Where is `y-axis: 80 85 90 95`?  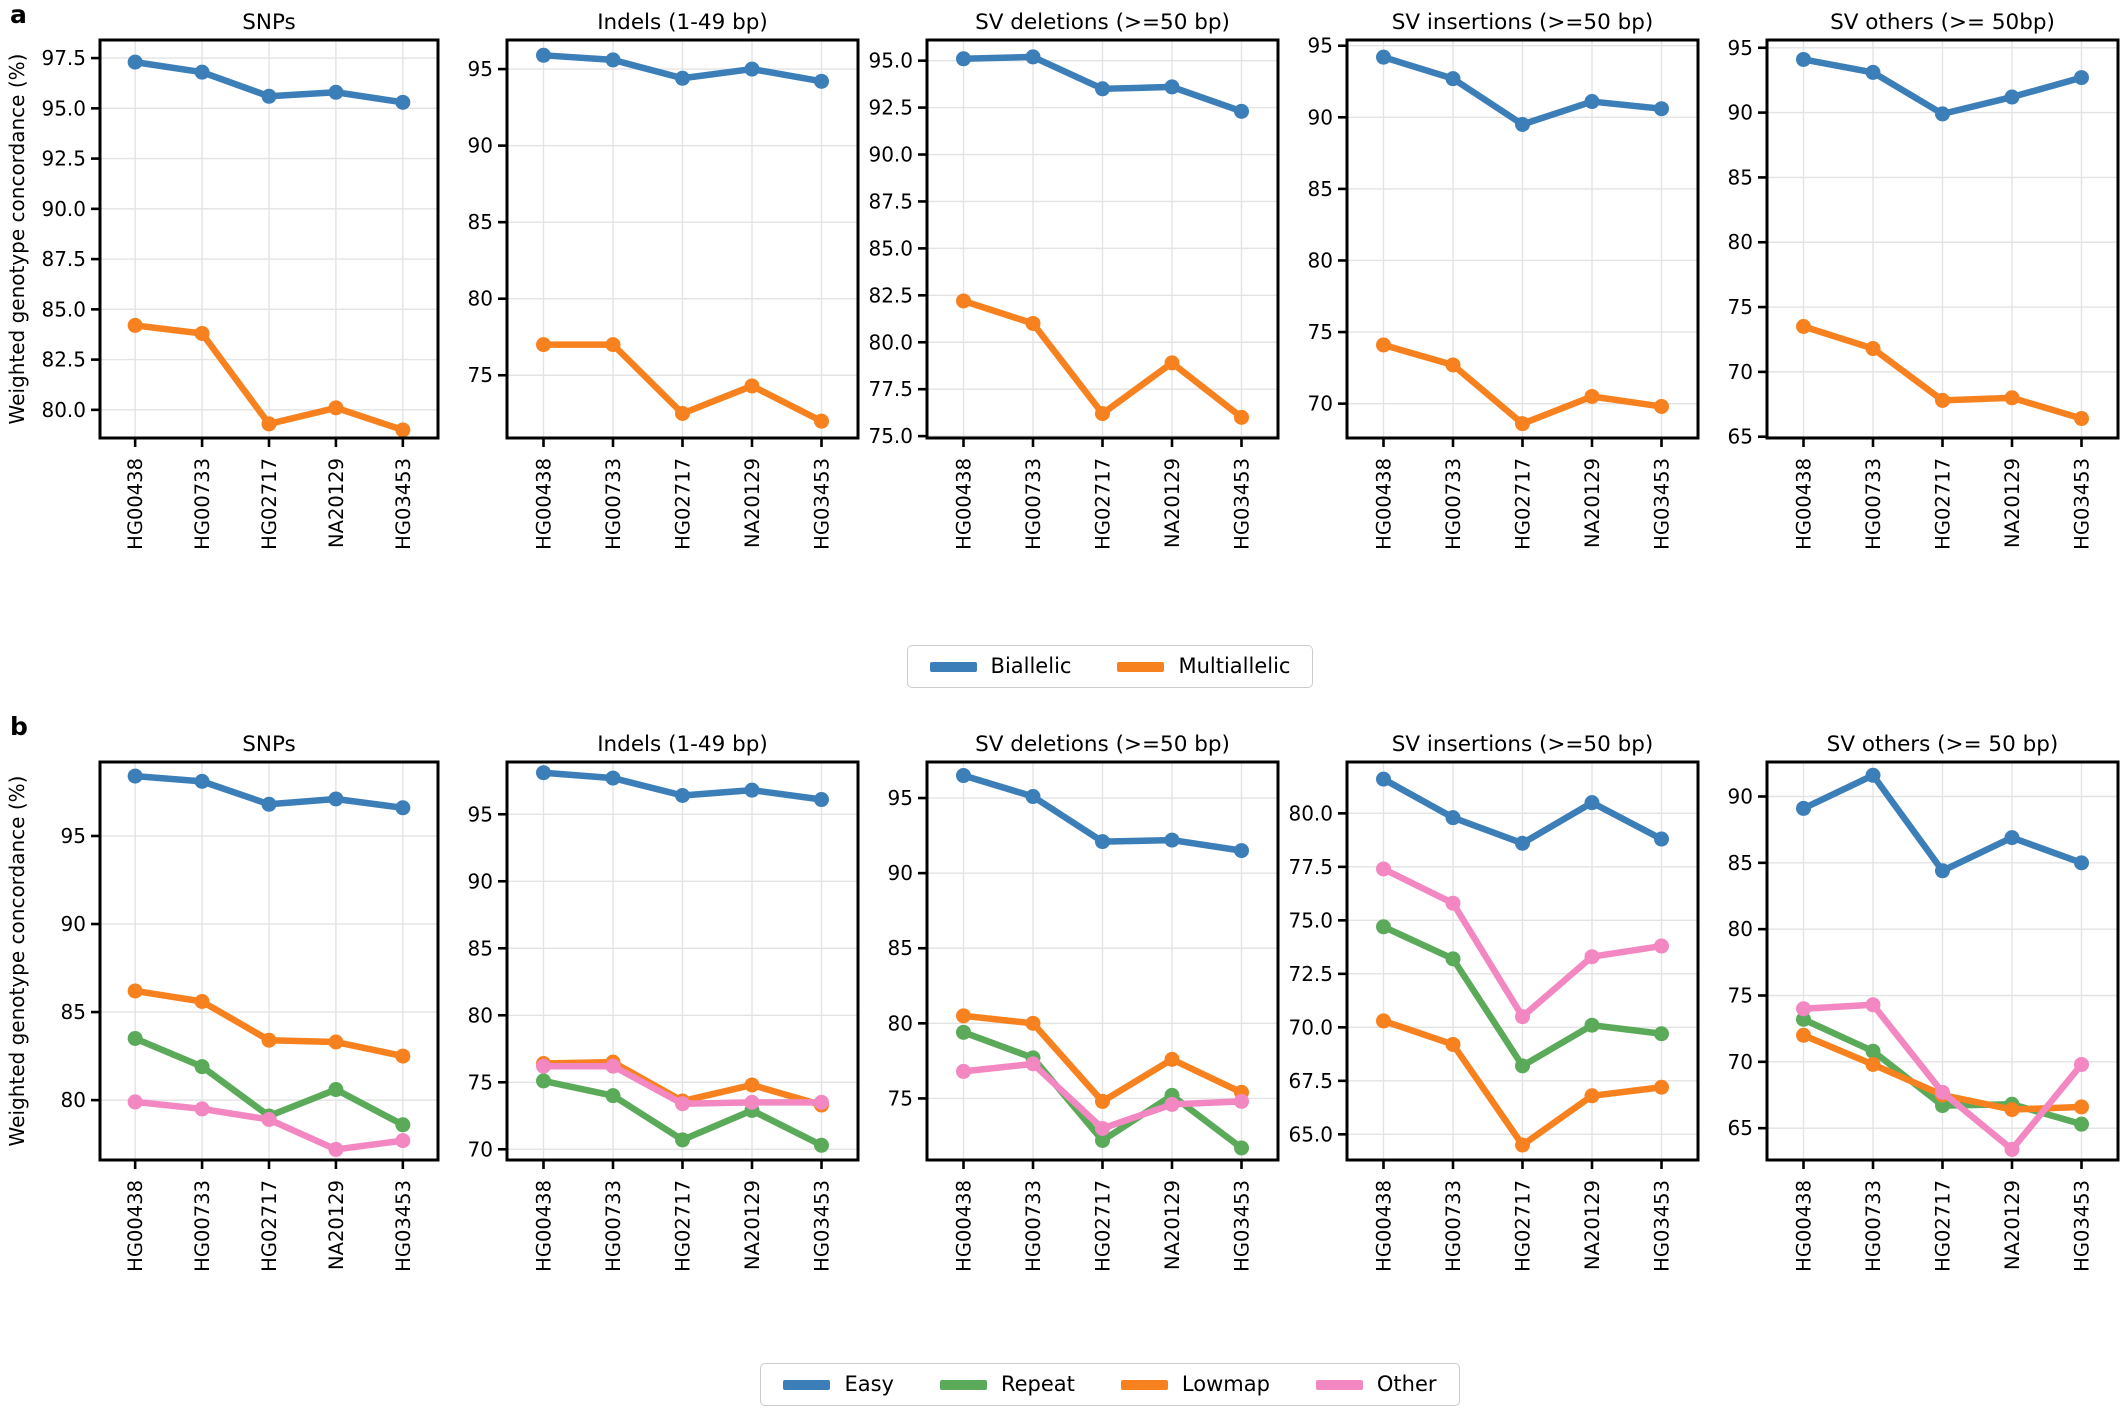
y-axis: 80 85 90 95 is located at coordinates (80, 968).